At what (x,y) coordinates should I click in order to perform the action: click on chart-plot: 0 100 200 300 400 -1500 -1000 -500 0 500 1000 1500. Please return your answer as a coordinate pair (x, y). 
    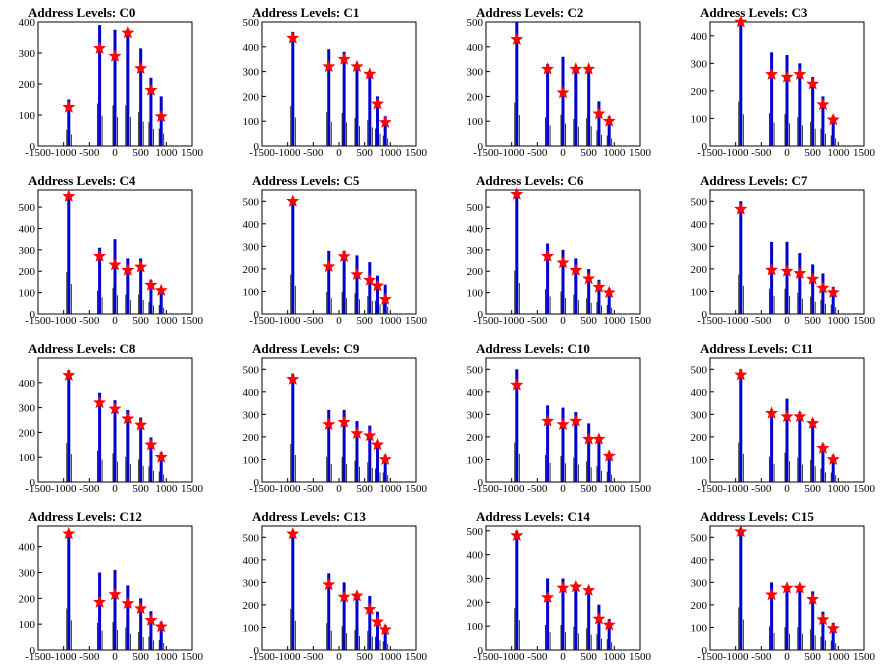
    Looking at the image, I should click on (111, 594).